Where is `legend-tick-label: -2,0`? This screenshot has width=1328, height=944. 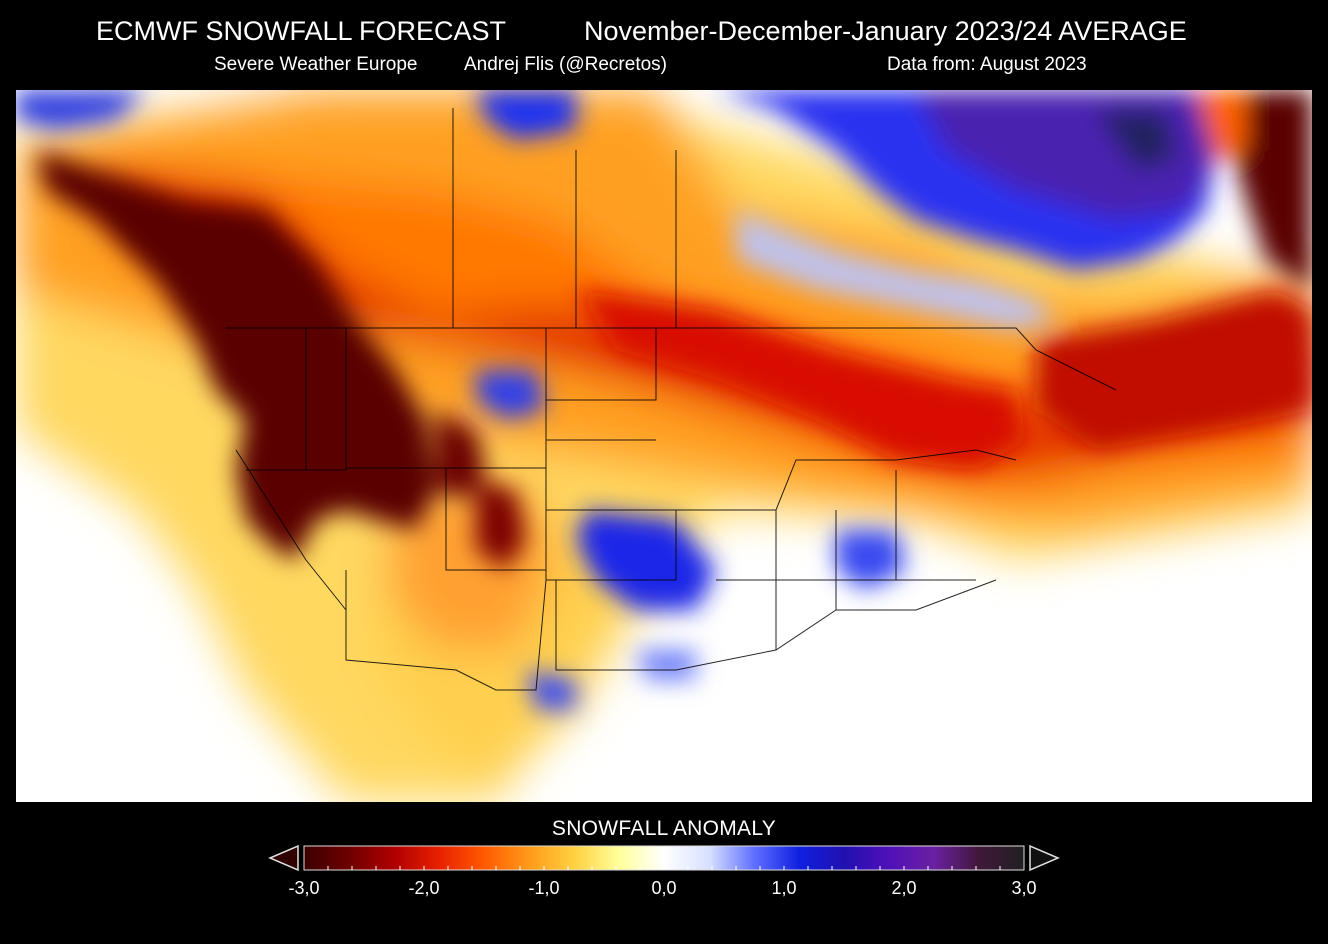
legend-tick-label: -2,0 is located at coordinates (424, 888).